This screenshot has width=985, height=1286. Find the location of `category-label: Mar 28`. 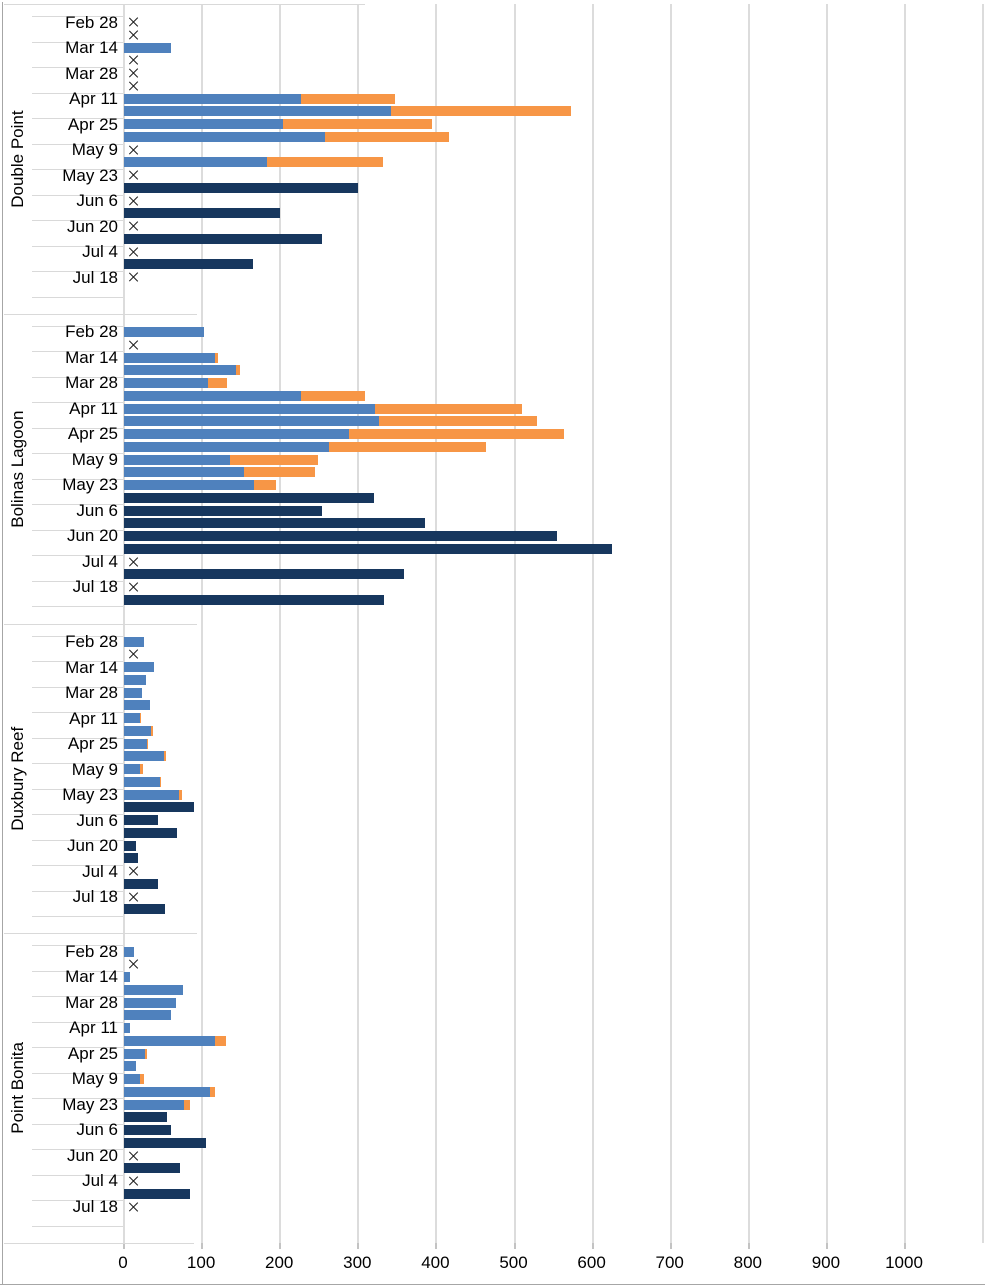

category-label: Mar 28 is located at coordinates (91, 1002).